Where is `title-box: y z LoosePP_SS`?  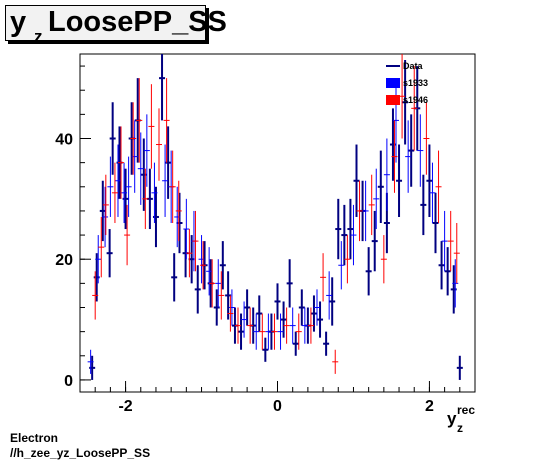 title-box: y z LoosePP_SS is located at coordinates (116, 25).